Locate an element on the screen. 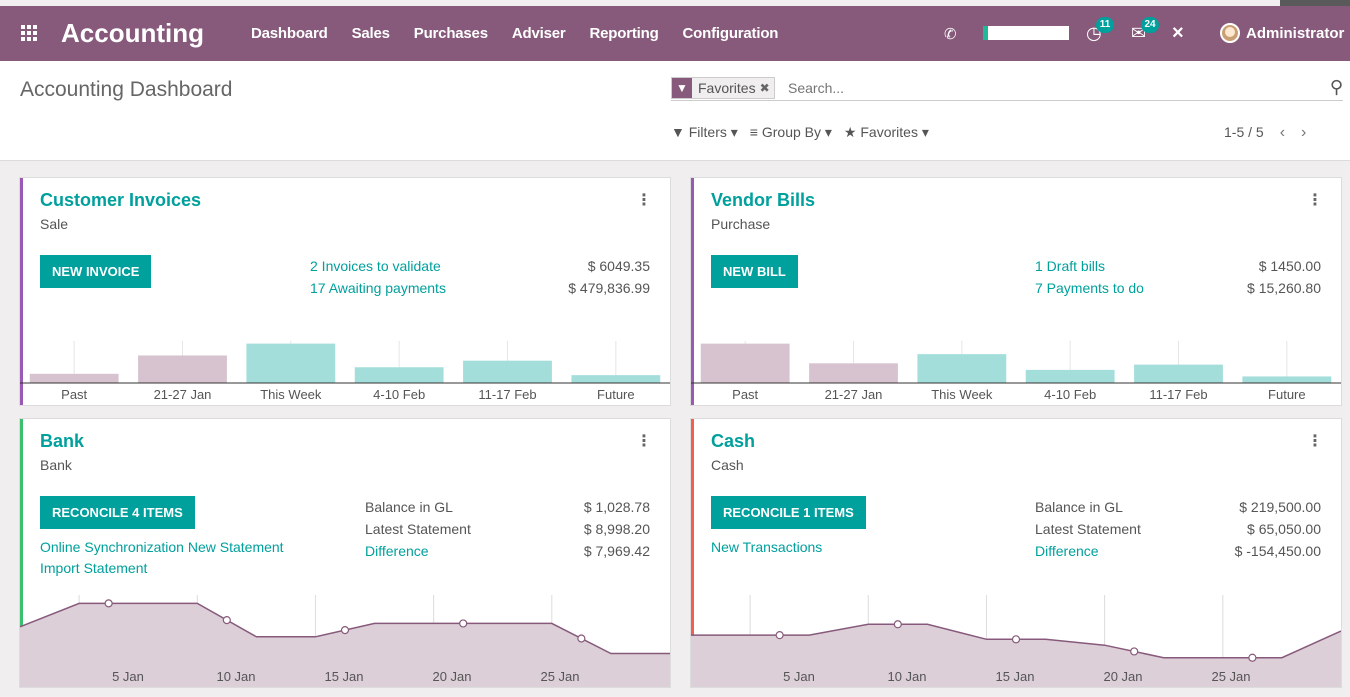 Image resolution: width=1350 pixels, height=697 pixels. statement-amount: $ 65,050.00 is located at coordinates (1284, 529).